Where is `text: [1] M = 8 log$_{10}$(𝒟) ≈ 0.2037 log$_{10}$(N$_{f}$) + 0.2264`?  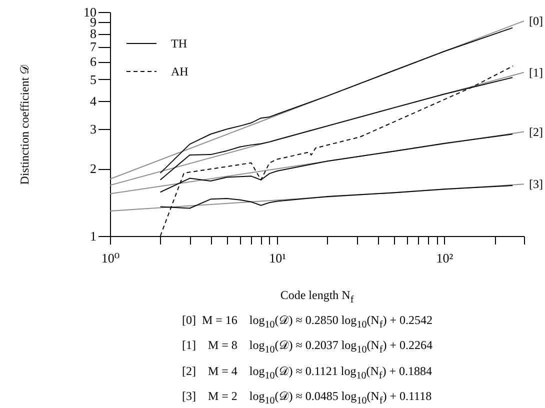
text: [1] M = 8 log$_{10}$(𝒟) ≈ 0.2037 log$_{10}$(N$_{f}$) + 0.2264 is located at coordinates (307, 347).